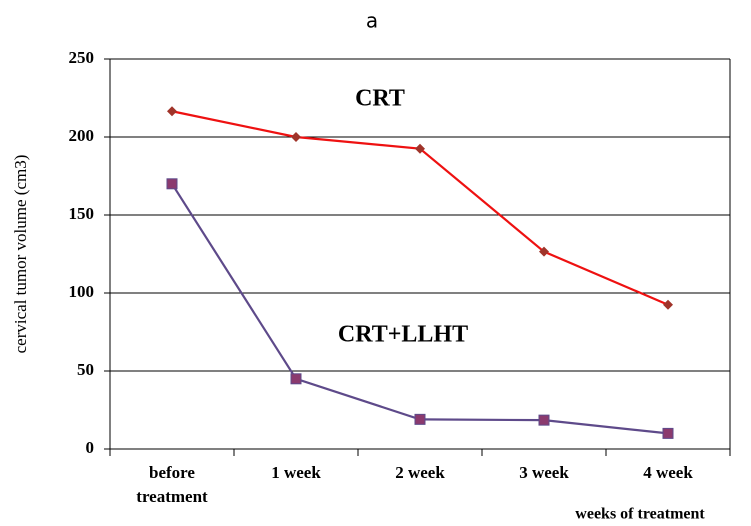 The image size is (751, 526). What do you see at coordinates (82, 57) in the screenshot?
I see `y-tick-label: 250` at bounding box center [82, 57].